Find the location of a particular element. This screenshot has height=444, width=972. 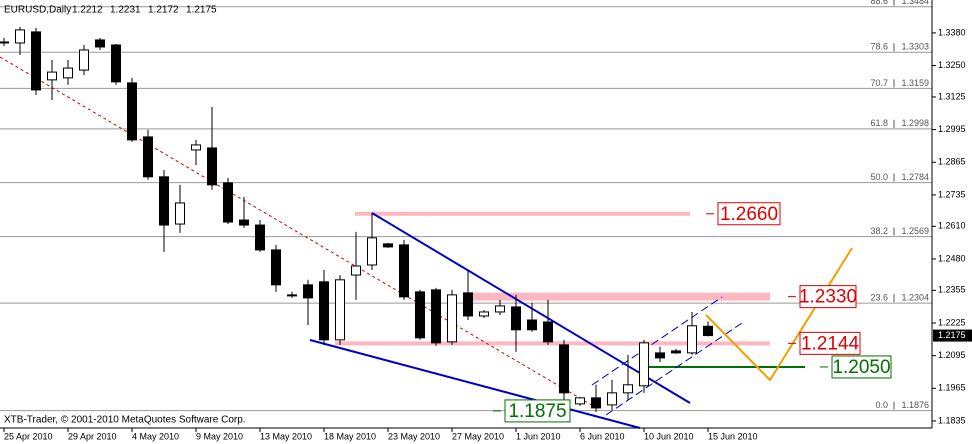

last-price-box is located at coordinates (952, 335).